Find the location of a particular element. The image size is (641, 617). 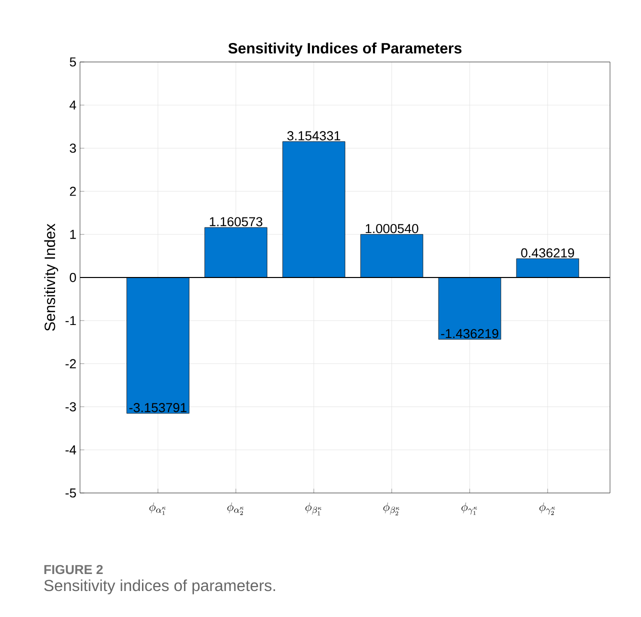

y-tick-label: -2 is located at coordinates (71, 363).